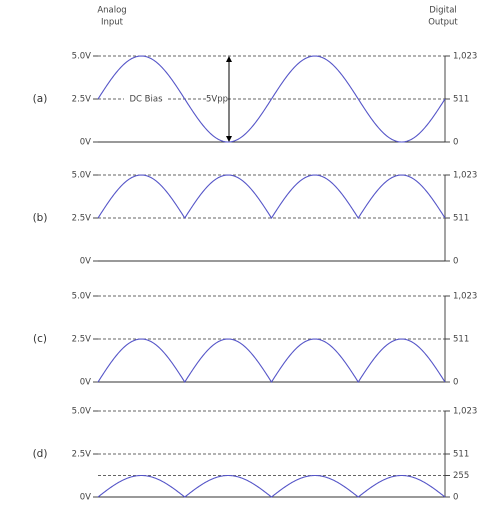 The width and height of the screenshot is (503, 509). What do you see at coordinates (111, 11) in the screenshot?
I see `header-left: Analog` at bounding box center [111, 11].